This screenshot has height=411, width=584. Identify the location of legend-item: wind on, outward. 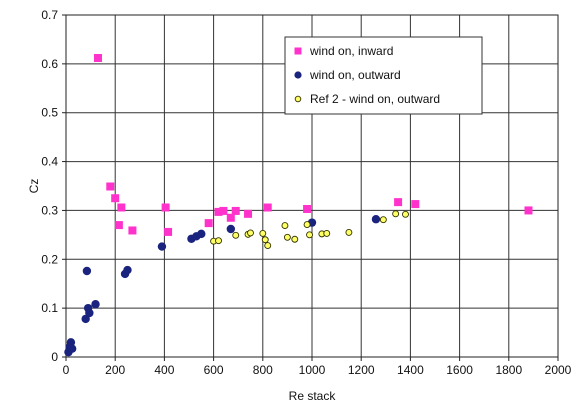
(347, 75).